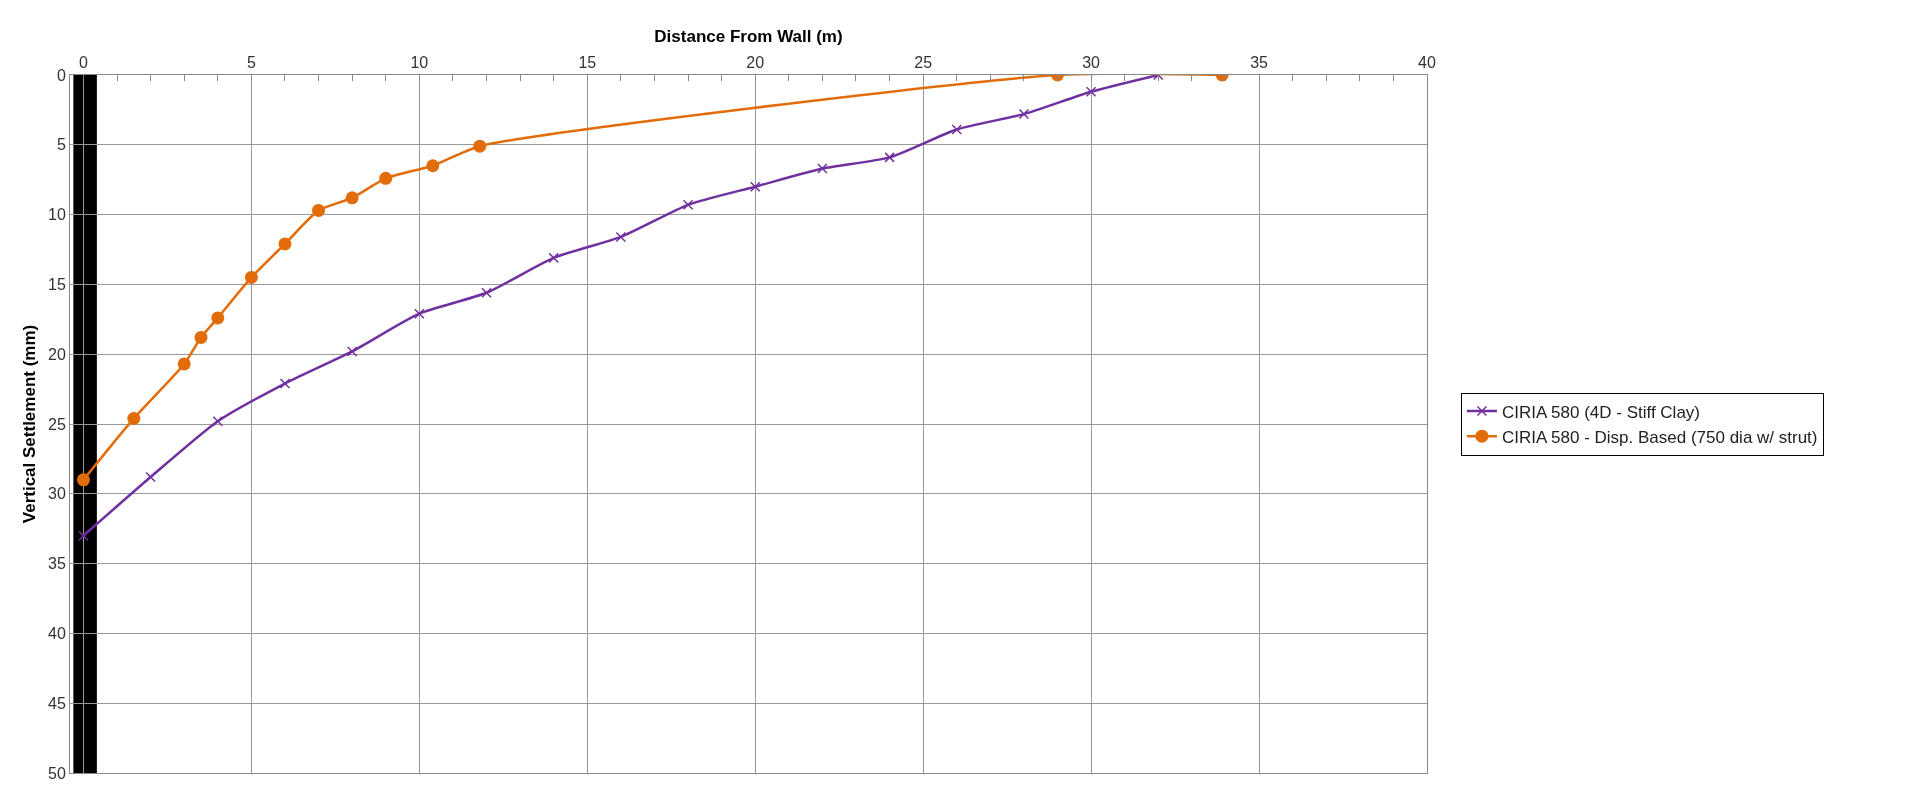  Describe the element at coordinates (1091, 62) in the screenshot. I see `x-tick-label: 30` at that location.